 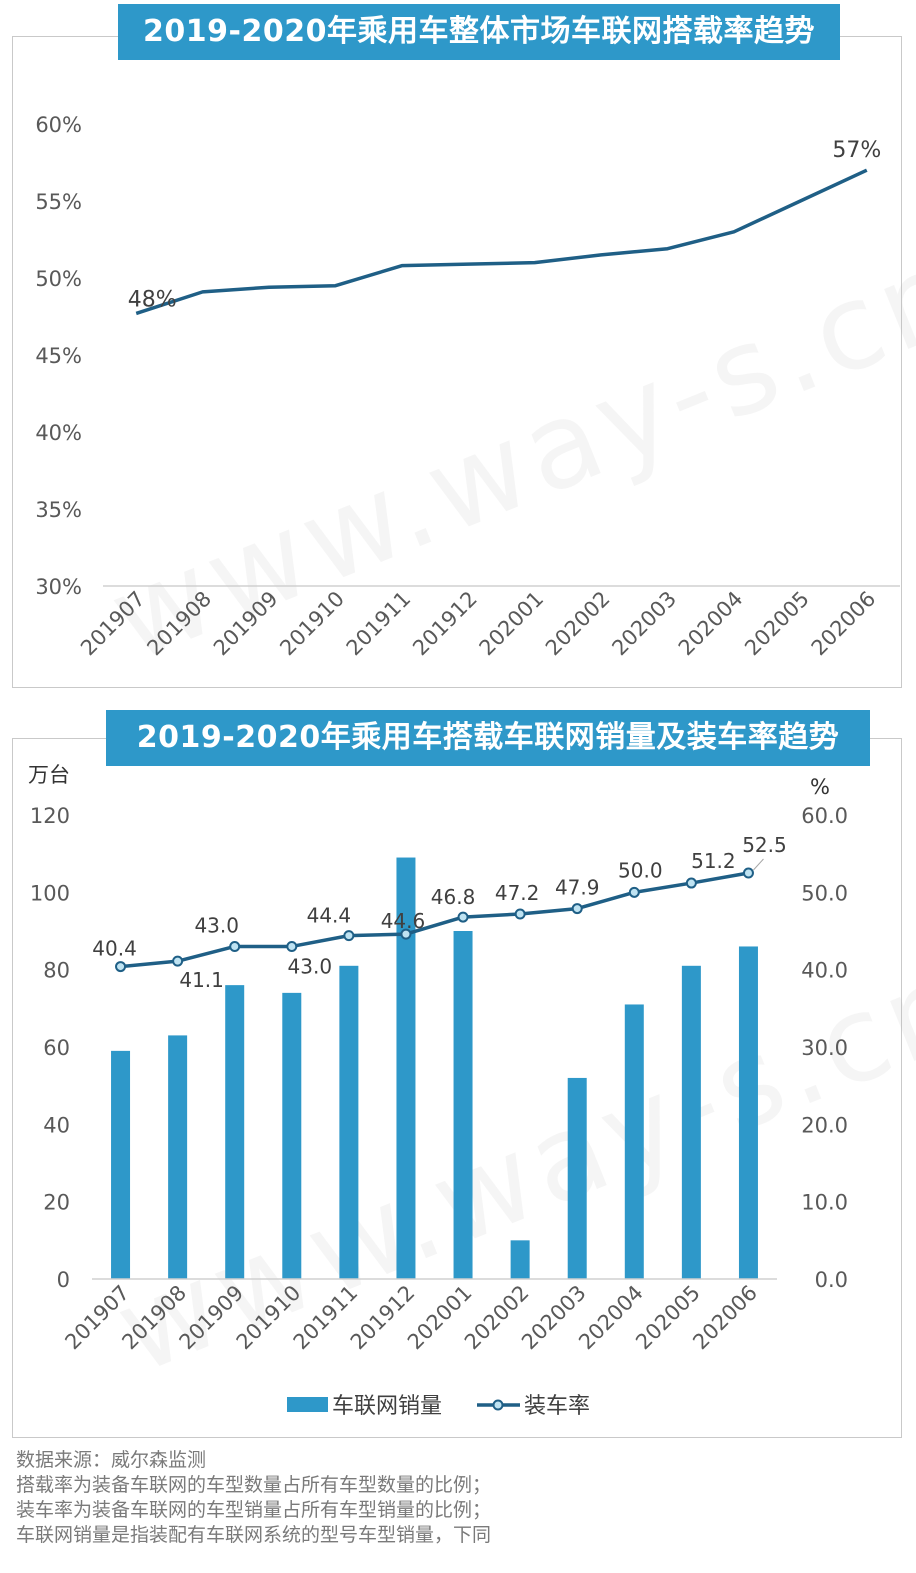 I want to click on y-tick-label-right: 10.0, so click(x=824, y=1203).